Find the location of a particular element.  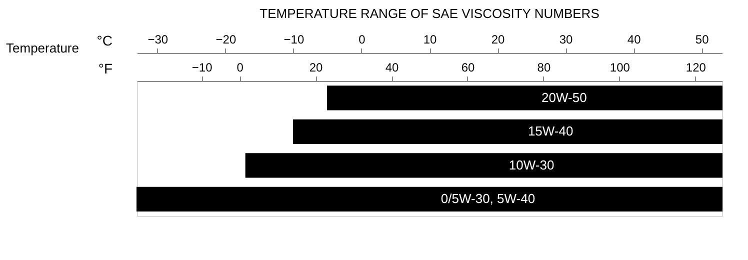

x-tick-label: 0 is located at coordinates (362, 39).